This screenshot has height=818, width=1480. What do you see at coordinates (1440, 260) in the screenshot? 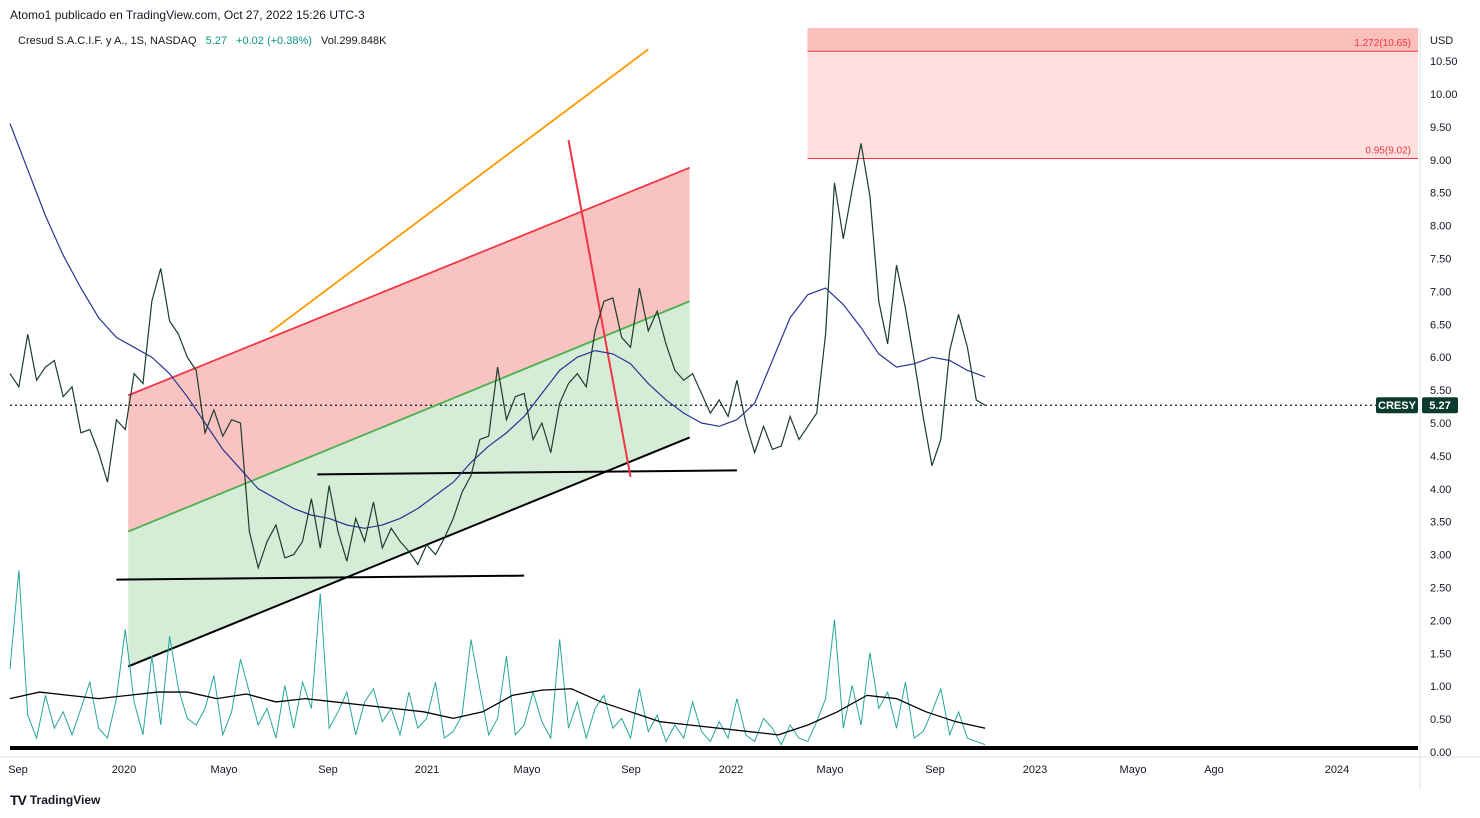
I see `y-tick-label: 7.50` at bounding box center [1440, 260].